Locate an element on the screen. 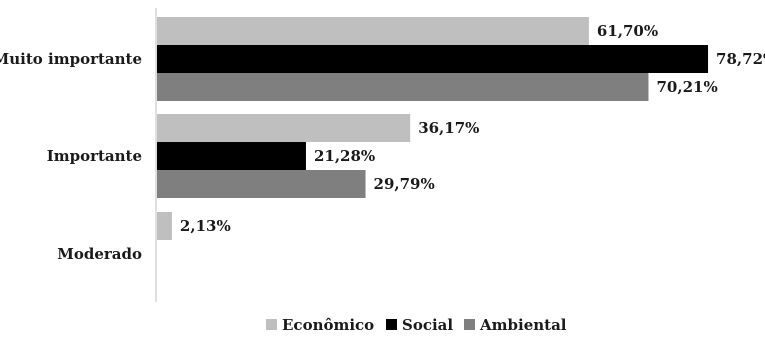 This screenshot has height=337, width=765. legend-label-economico: Econômico is located at coordinates (328, 325).